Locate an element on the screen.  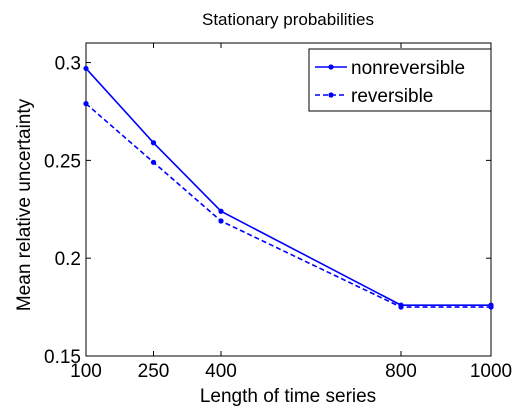
y-tick-label: 0.2 is located at coordinates (68, 259).